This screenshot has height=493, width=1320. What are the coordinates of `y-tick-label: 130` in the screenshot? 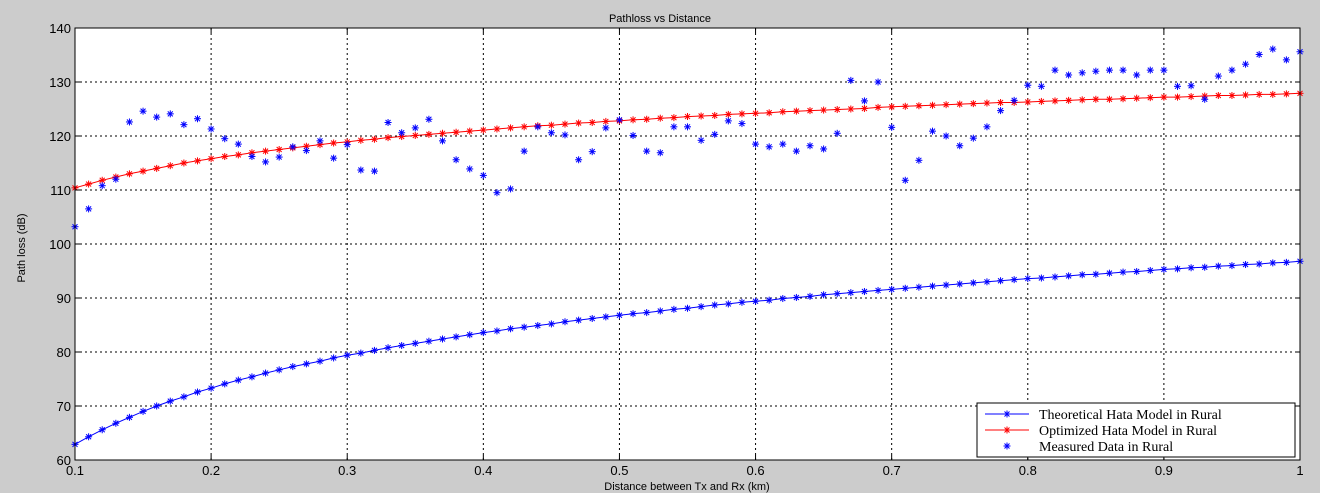 It's located at (60, 82).